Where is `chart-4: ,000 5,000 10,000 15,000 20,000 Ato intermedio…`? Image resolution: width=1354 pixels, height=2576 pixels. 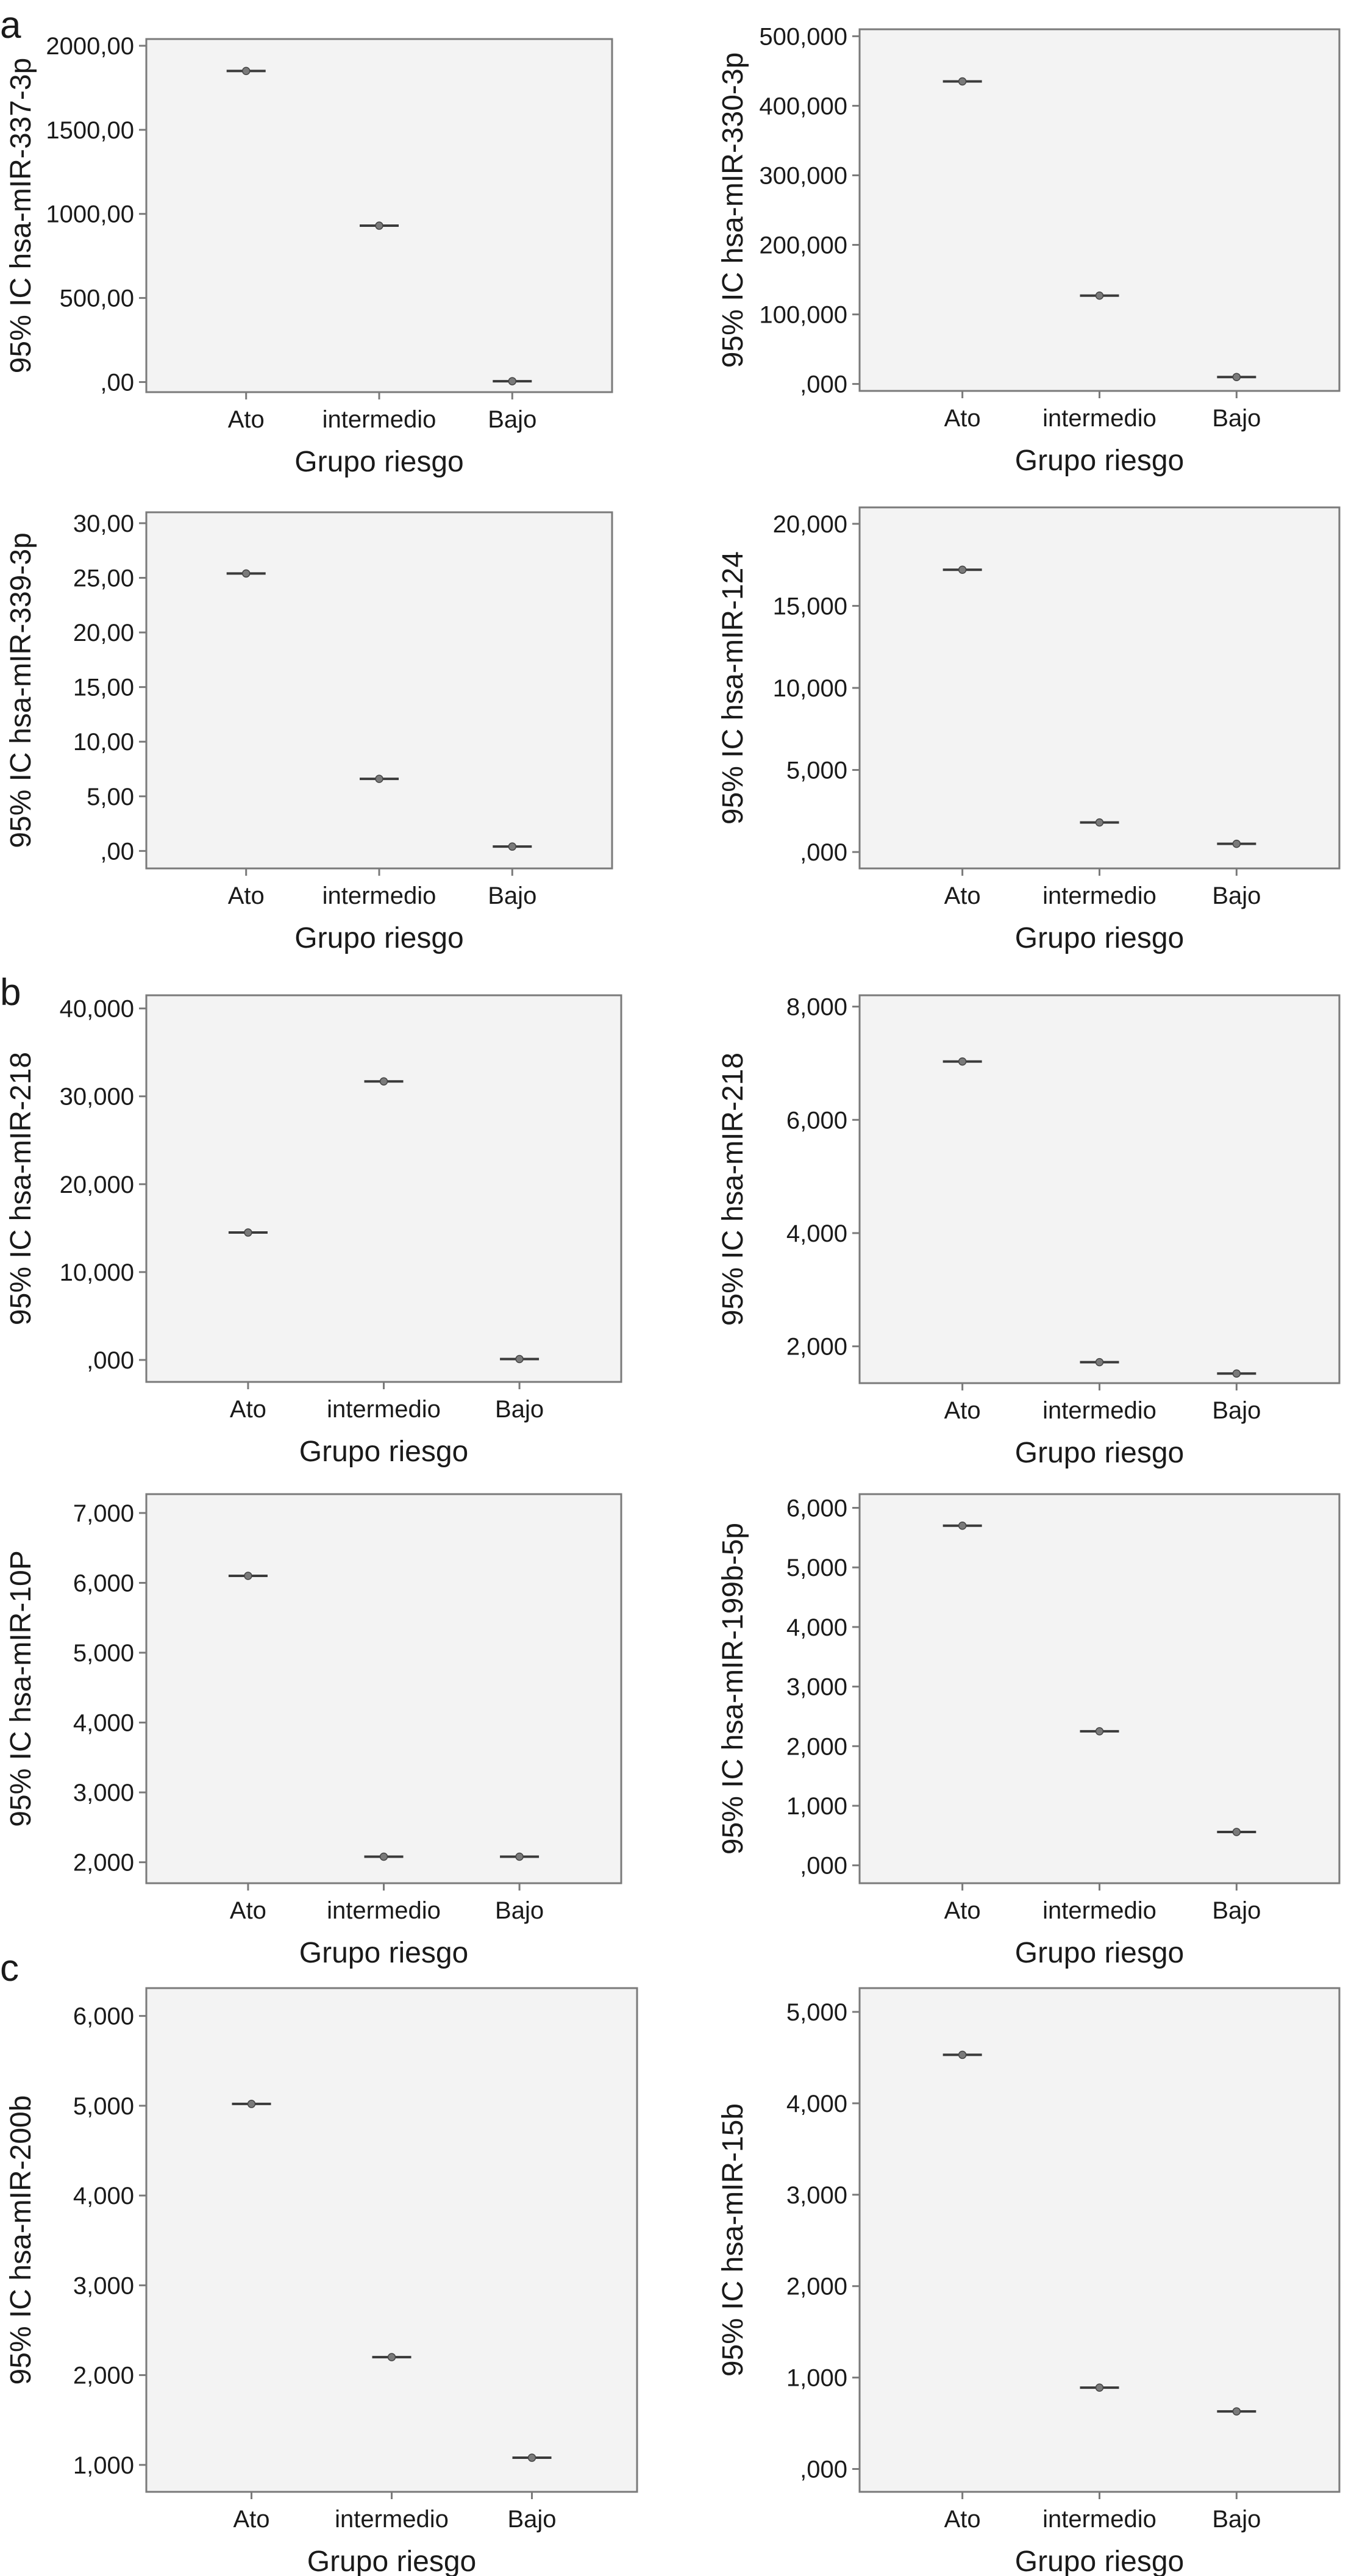
chart-4: ,000 5,000 10,000 15,000 20,000 Ato intermedio… is located at coordinates (1029, 730).